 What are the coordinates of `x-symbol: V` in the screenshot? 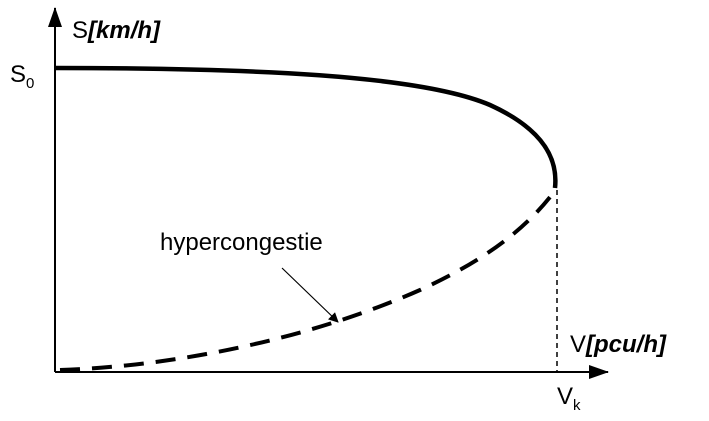 It's located at (578, 344).